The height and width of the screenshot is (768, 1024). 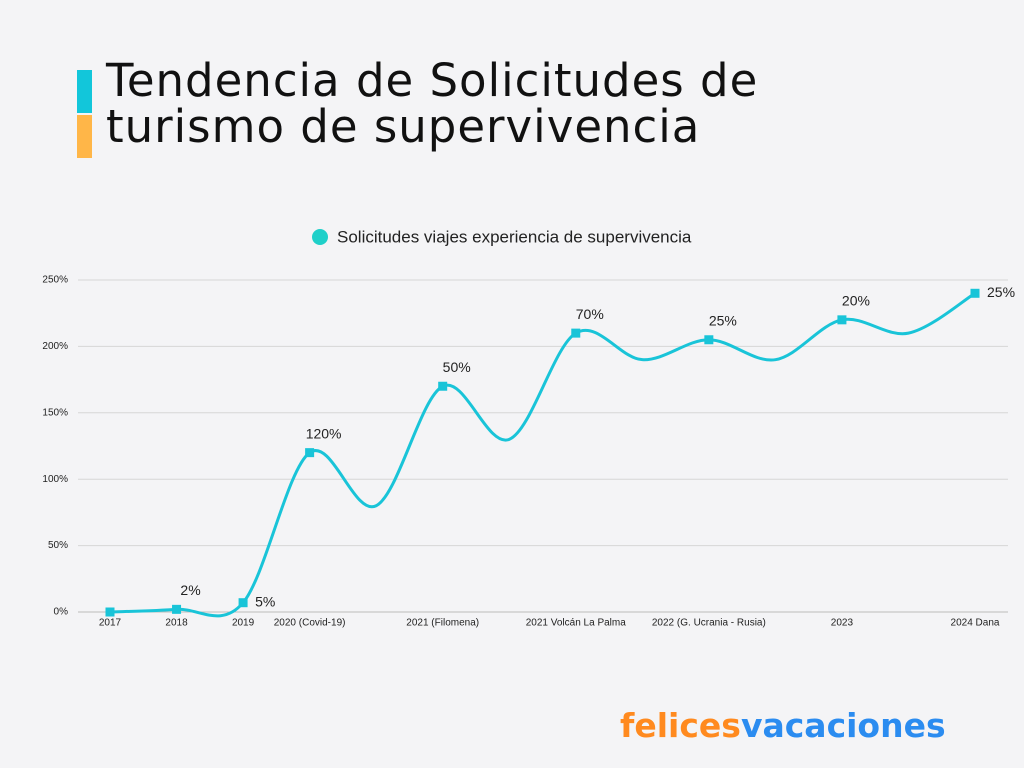 I want to click on title-line: Tendencia de Solicitudes de, so click(x=432, y=80).